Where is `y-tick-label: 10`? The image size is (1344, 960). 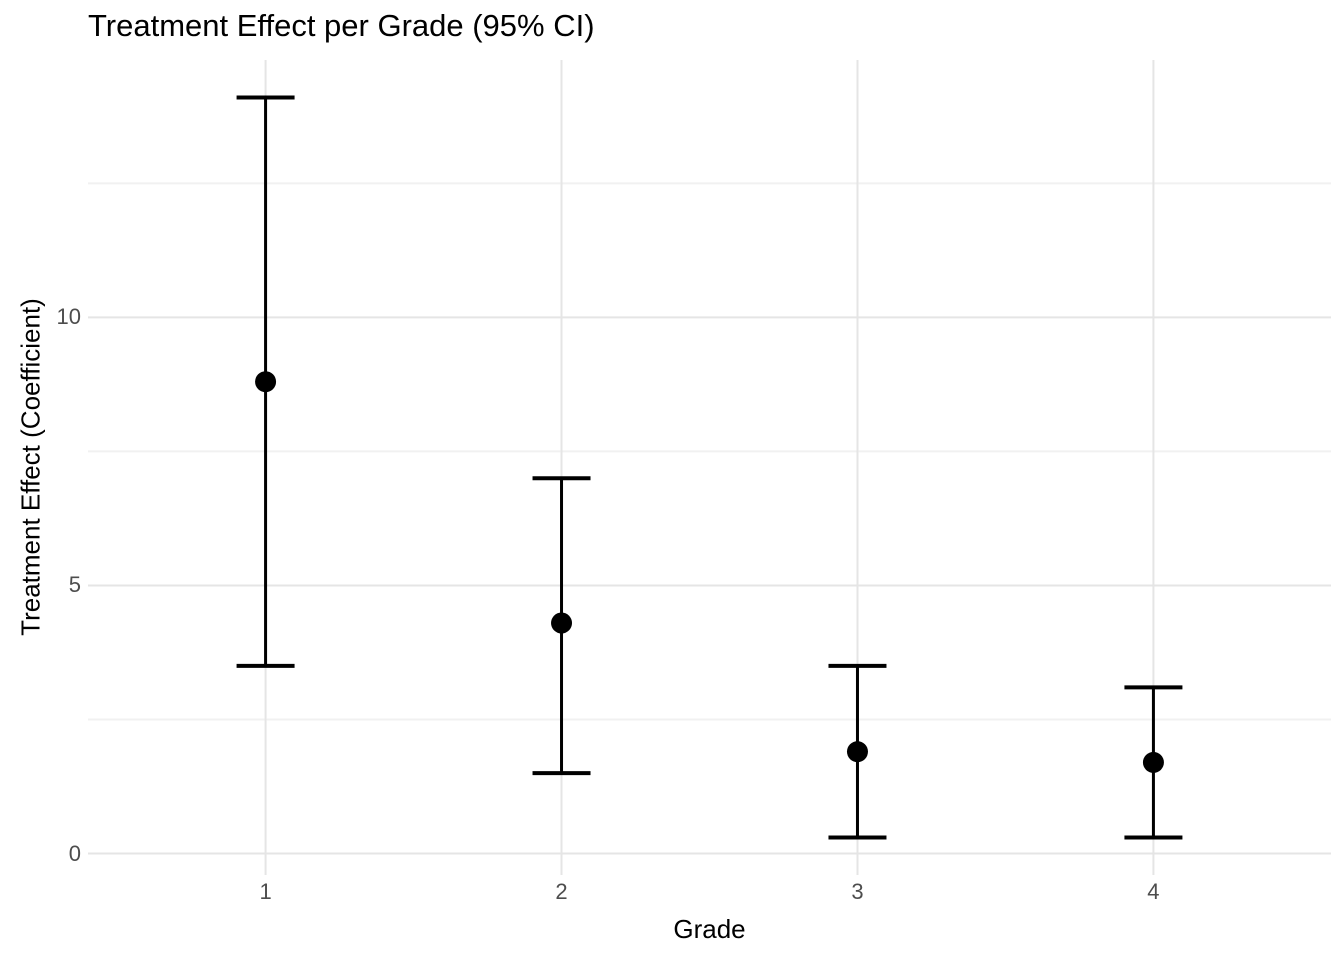
y-tick-label: 10 is located at coordinates (68, 317).